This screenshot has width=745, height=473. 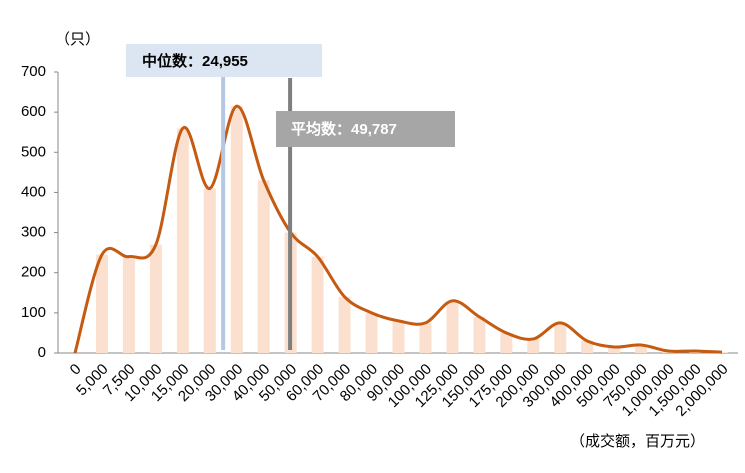 What do you see at coordinates (77, 39) in the screenshot?
I see `y-axis-label: （只）` at bounding box center [77, 39].